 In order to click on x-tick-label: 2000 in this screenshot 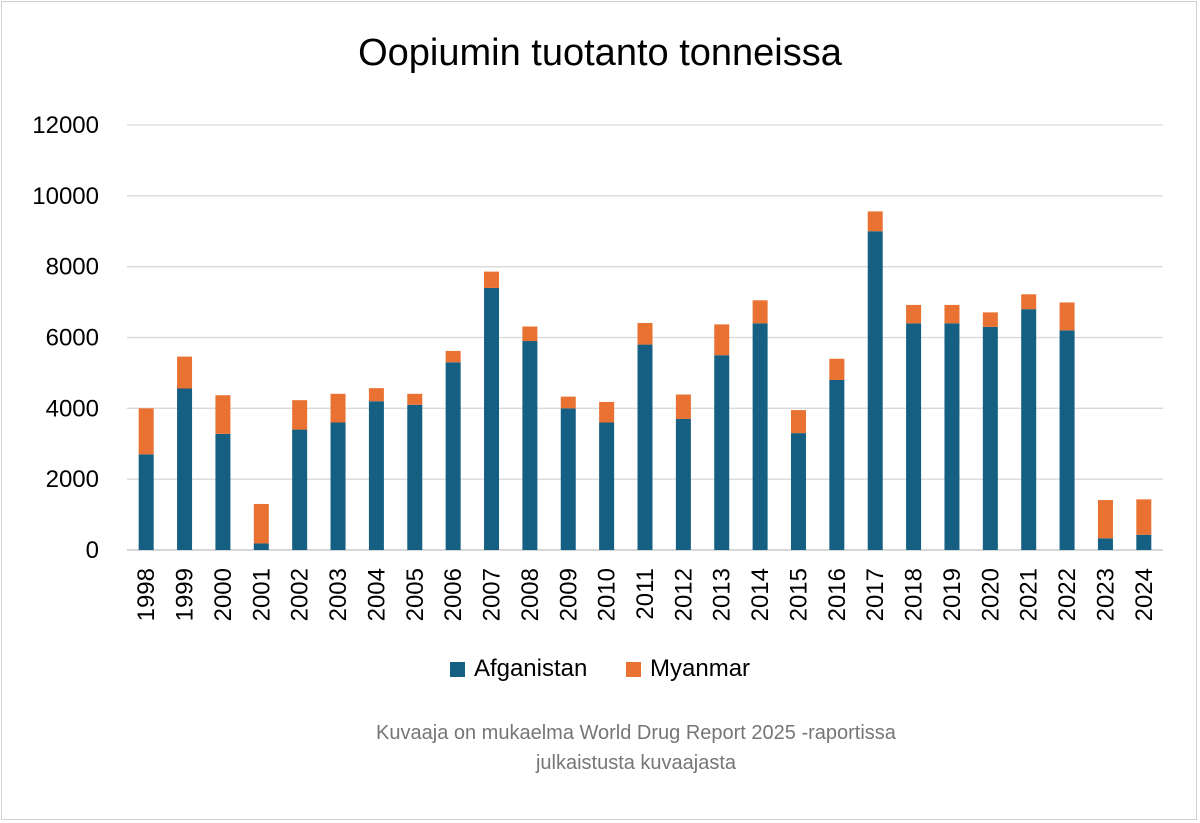, I will do `click(223, 594)`.